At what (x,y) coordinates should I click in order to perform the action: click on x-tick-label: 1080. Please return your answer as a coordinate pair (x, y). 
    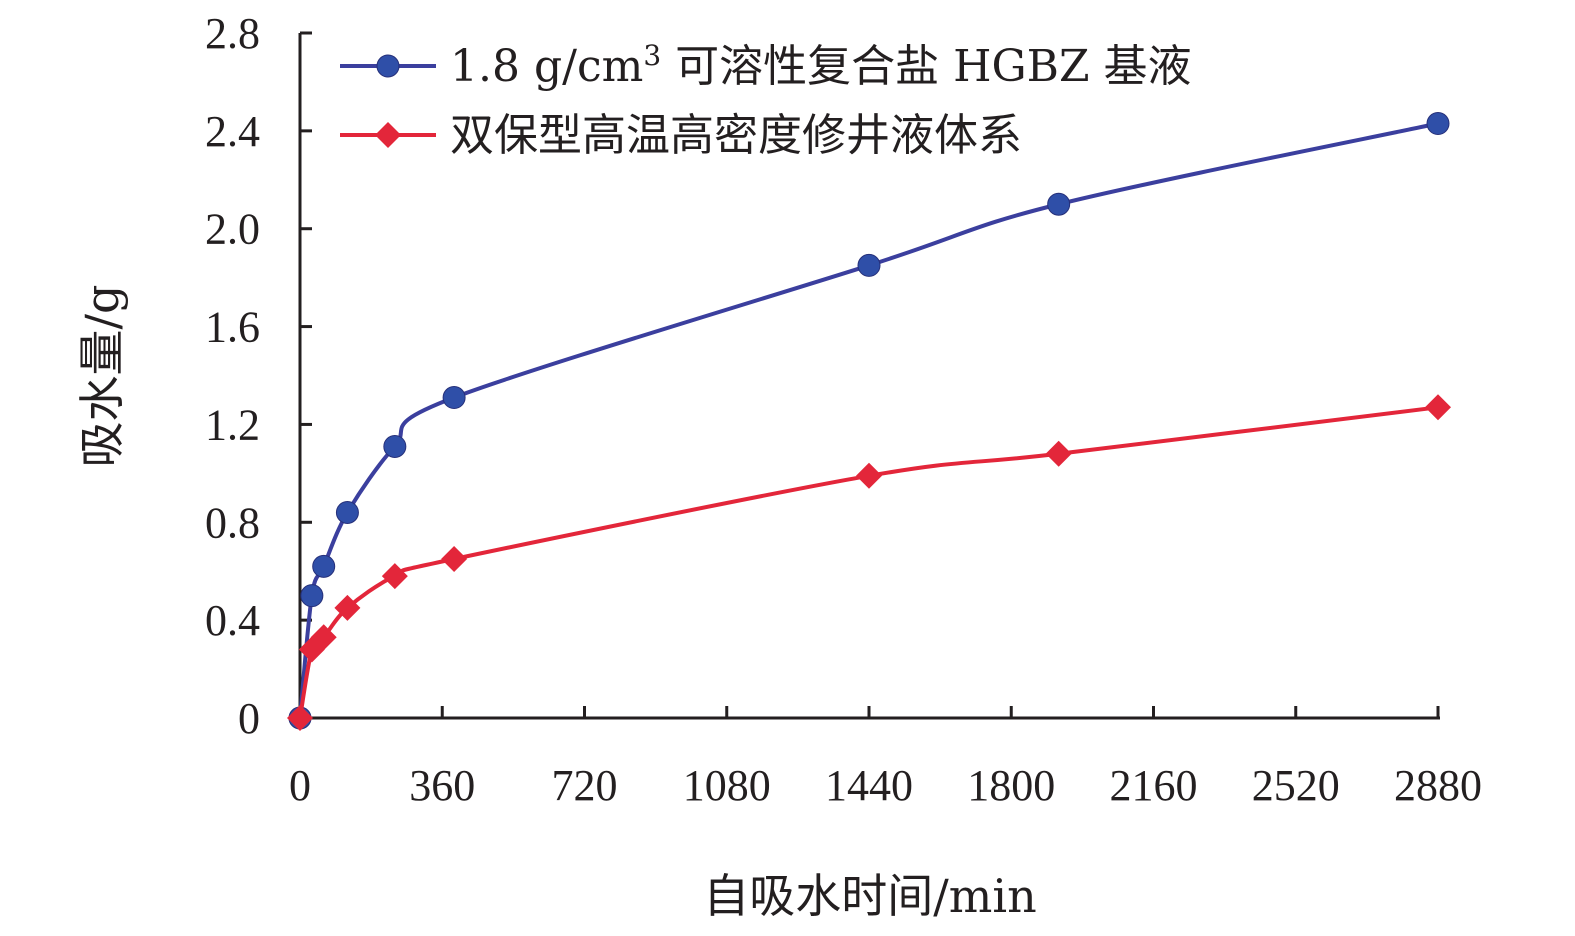
    Looking at the image, I should click on (727, 785).